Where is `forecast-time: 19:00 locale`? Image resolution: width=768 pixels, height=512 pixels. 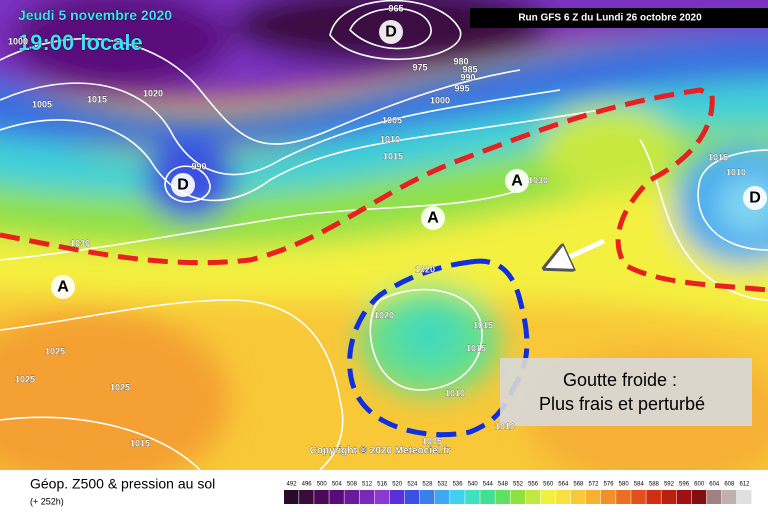
forecast-time: 19:00 locale is located at coordinates (80, 42).